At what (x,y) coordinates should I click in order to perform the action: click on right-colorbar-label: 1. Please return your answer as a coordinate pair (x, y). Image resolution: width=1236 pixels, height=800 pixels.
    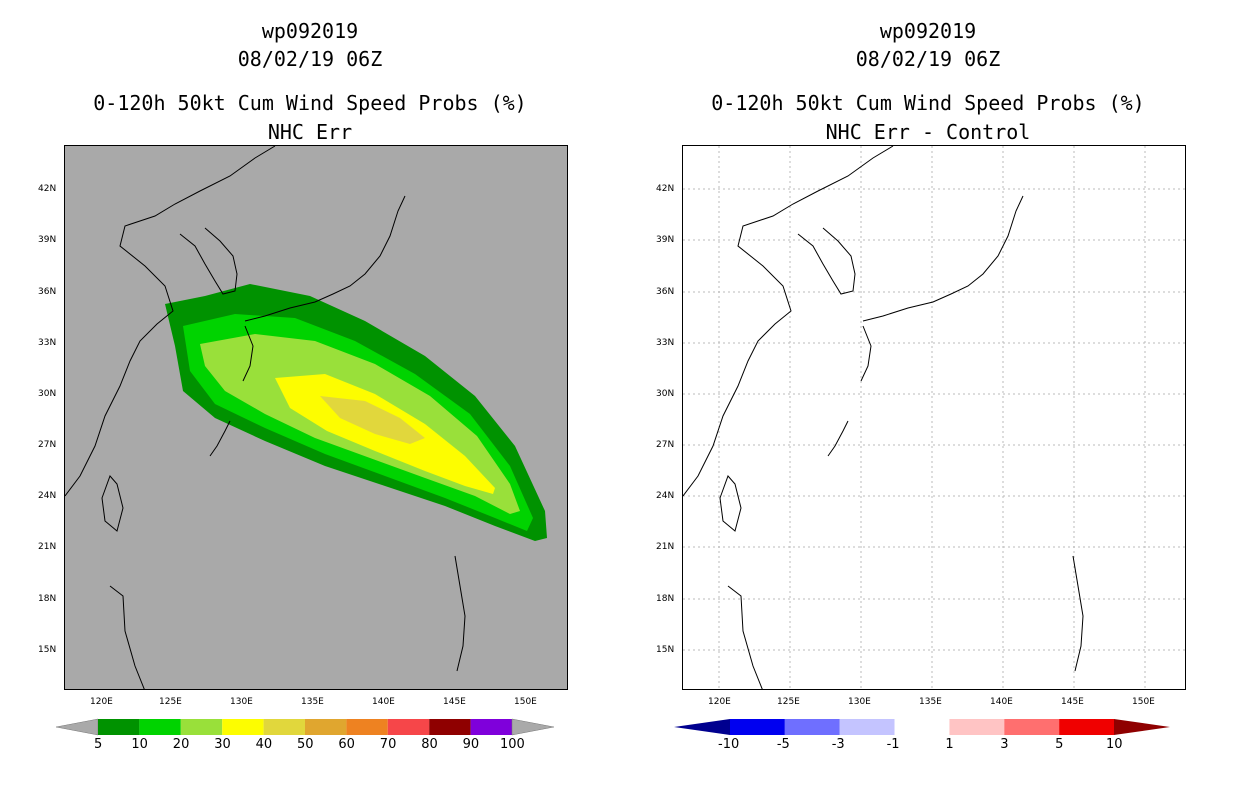
    Looking at the image, I should click on (949, 744).